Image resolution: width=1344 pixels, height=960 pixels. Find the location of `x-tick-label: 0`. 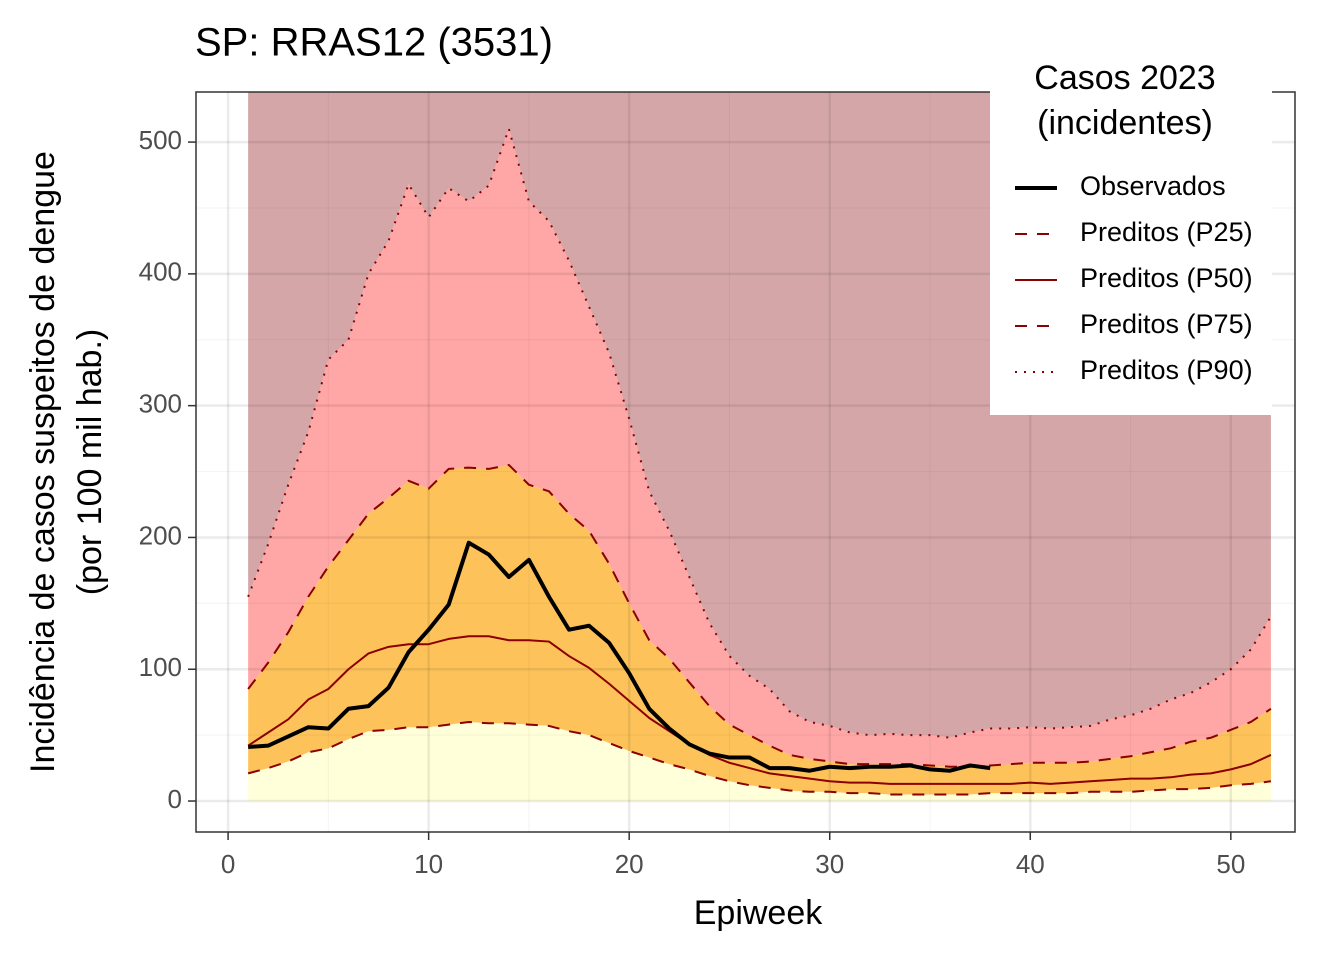

x-tick-label: 0 is located at coordinates (228, 864).